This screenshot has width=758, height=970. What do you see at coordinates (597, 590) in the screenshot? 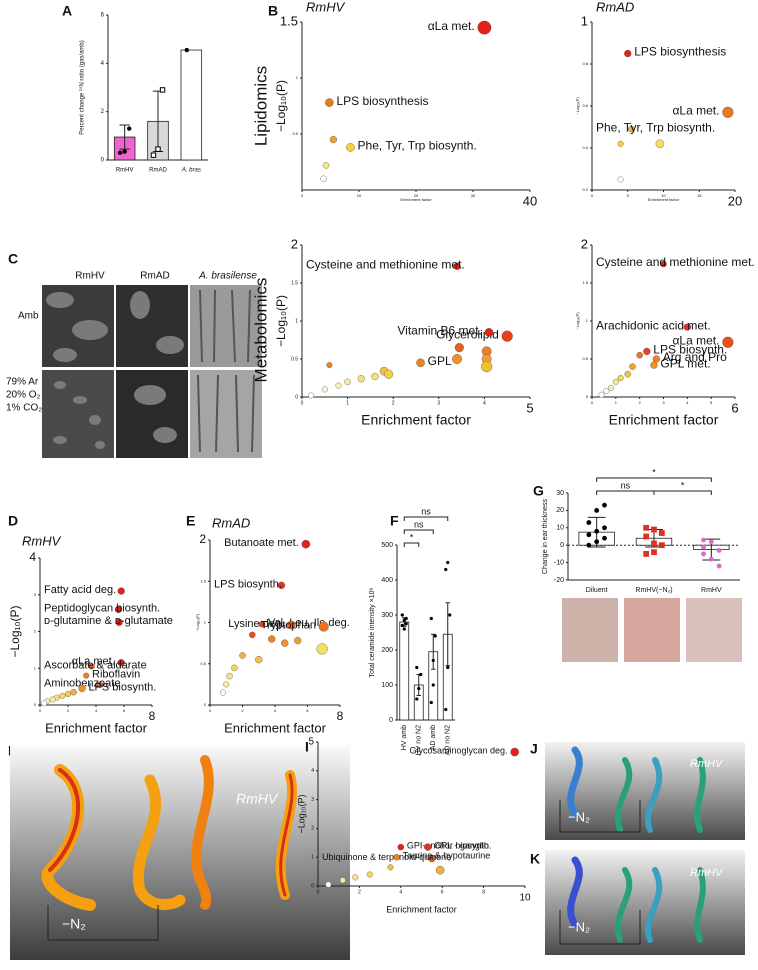
I see `x-tick-label: Diluent` at bounding box center [597, 590].